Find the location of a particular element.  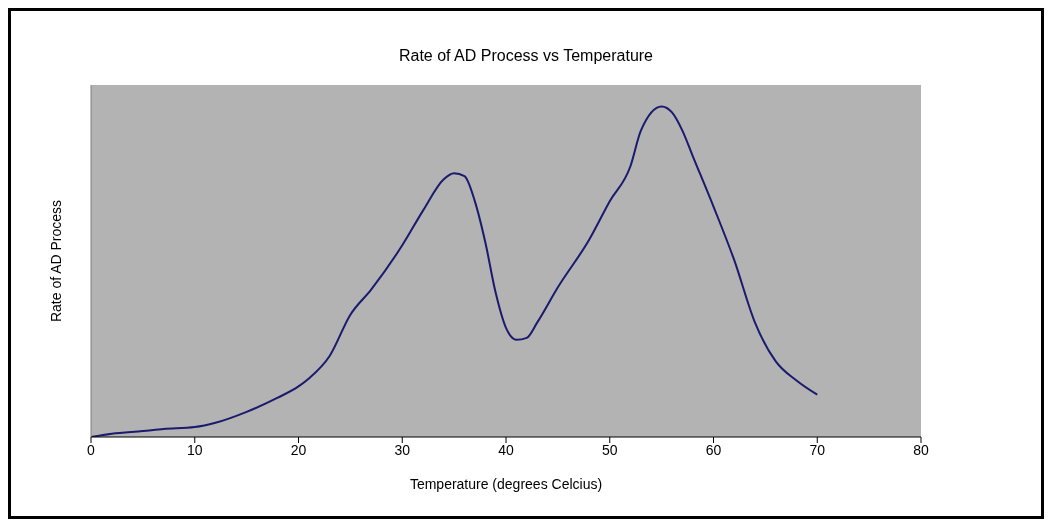

x-tick-label: 30 is located at coordinates (402, 449).